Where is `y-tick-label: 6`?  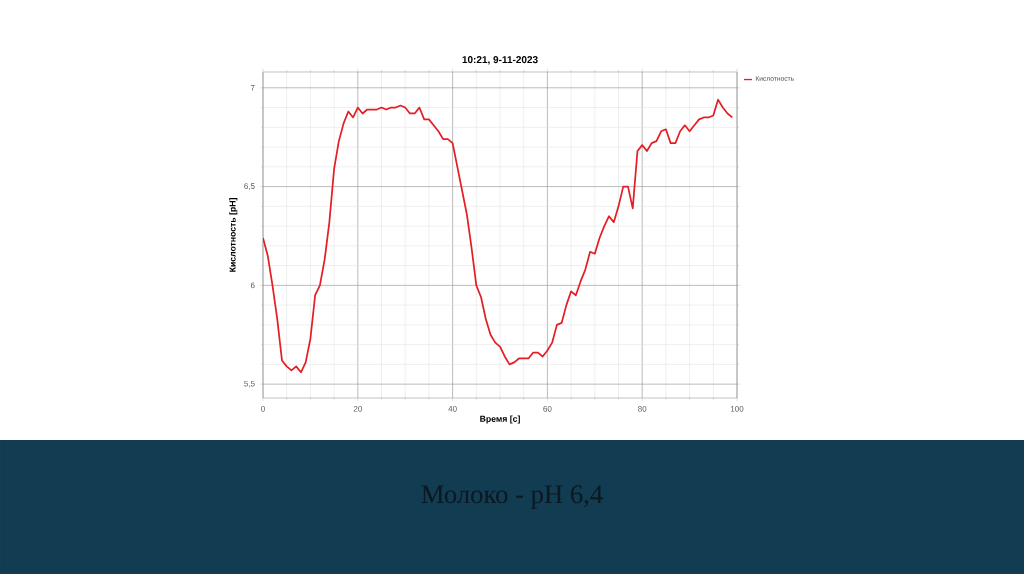 y-tick-label: 6 is located at coordinates (252, 285).